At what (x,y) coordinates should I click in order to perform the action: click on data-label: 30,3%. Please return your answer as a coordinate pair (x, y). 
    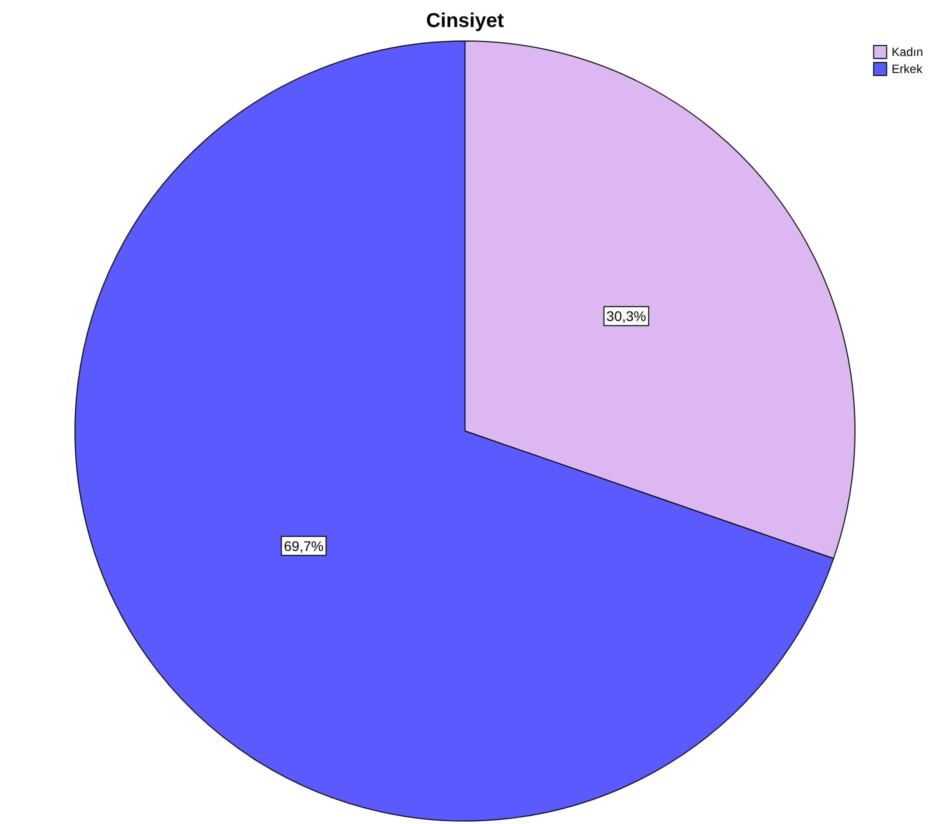
    Looking at the image, I should click on (626, 316).